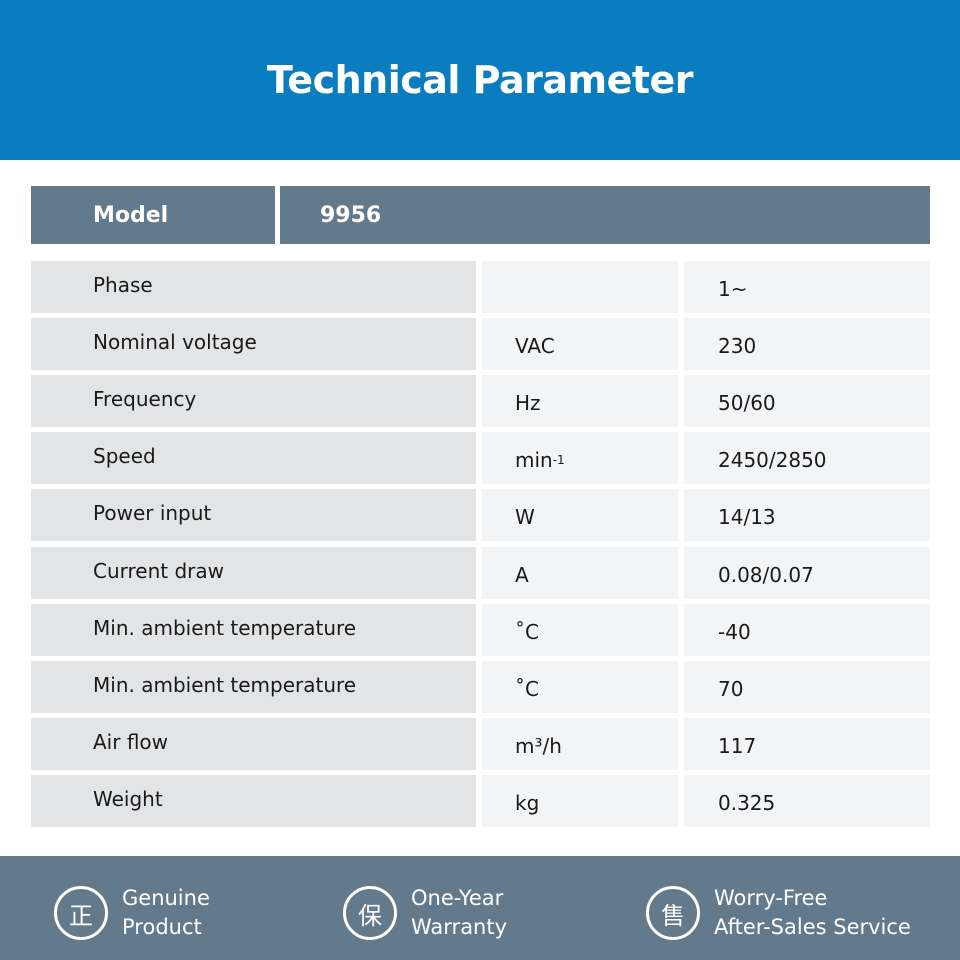 The width and height of the screenshot is (960, 960). I want to click on model-value-cell: 9956, so click(605, 215).